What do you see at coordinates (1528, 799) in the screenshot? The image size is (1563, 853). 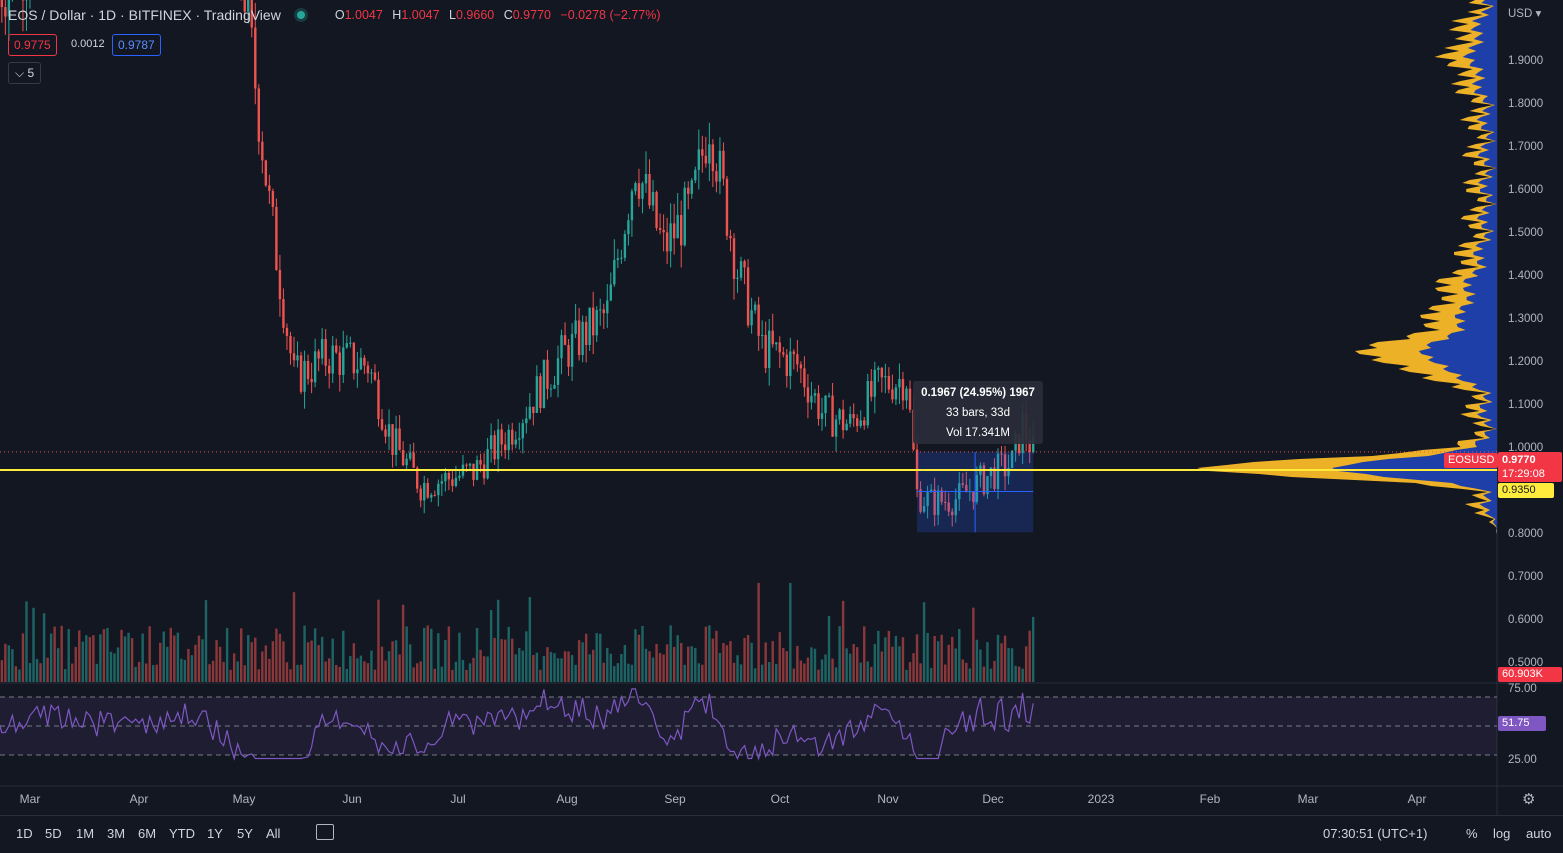 I see `settings-gear-icon: ⚙` at bounding box center [1528, 799].